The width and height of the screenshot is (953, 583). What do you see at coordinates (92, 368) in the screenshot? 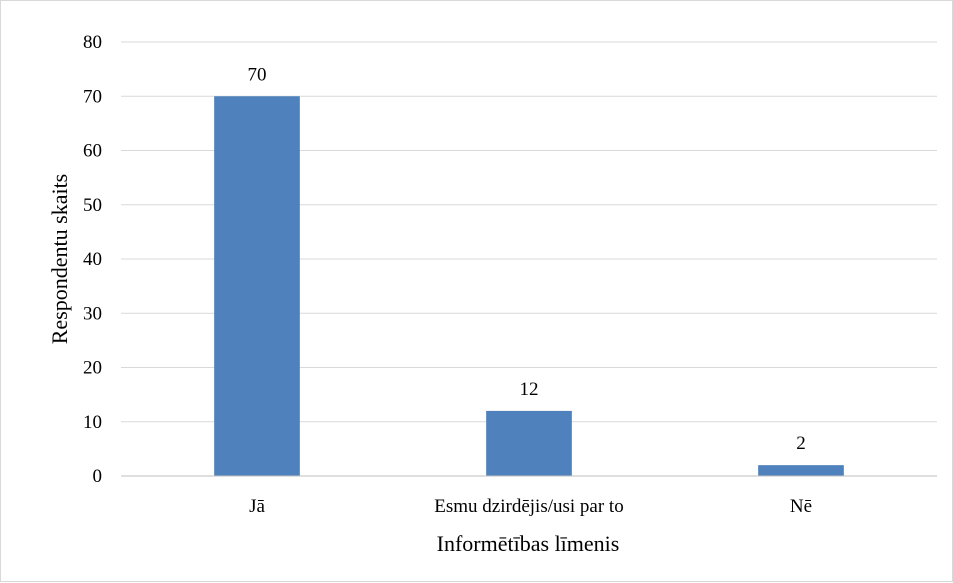
I see `y-tick-label: 20` at bounding box center [92, 368].